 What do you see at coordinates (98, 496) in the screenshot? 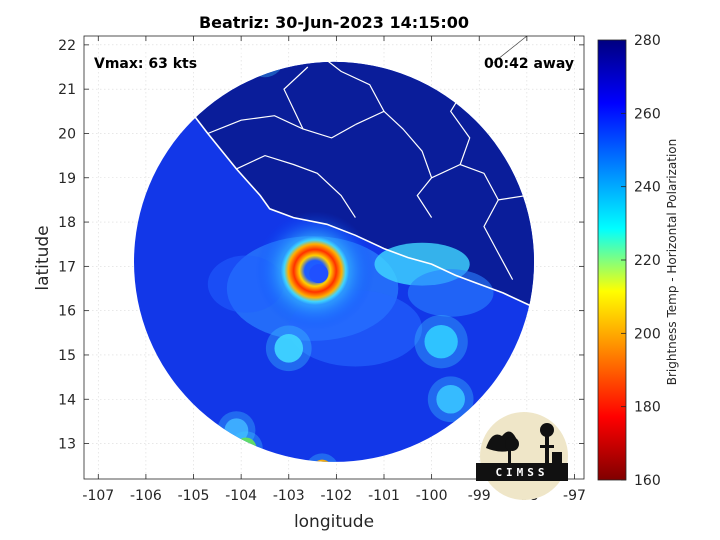
I see `x-tick-label: -107` at bounding box center [98, 496].